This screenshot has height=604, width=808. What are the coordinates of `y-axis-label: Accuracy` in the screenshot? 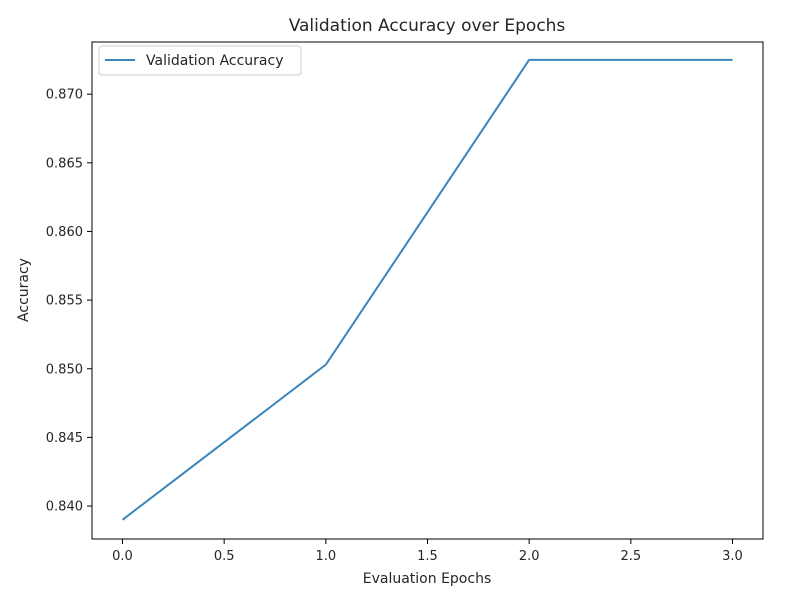 It's located at (24, 290).